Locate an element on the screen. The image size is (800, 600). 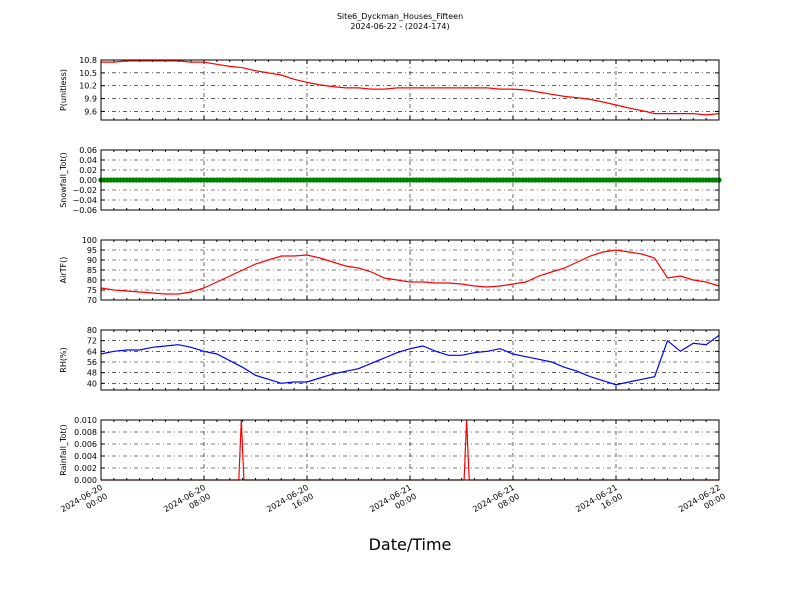
panel-0: 10.8 10.5 10.2 9.9 9.6 P(unitless) is located at coordinates (389, 88).